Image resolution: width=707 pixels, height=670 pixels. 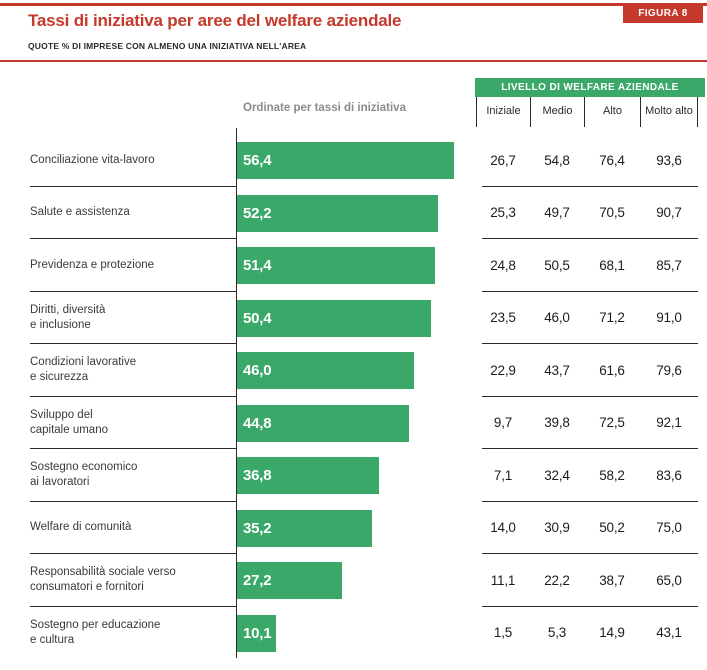 What do you see at coordinates (669, 111) in the screenshot?
I see `column-header-label: Molto alto` at bounding box center [669, 111].